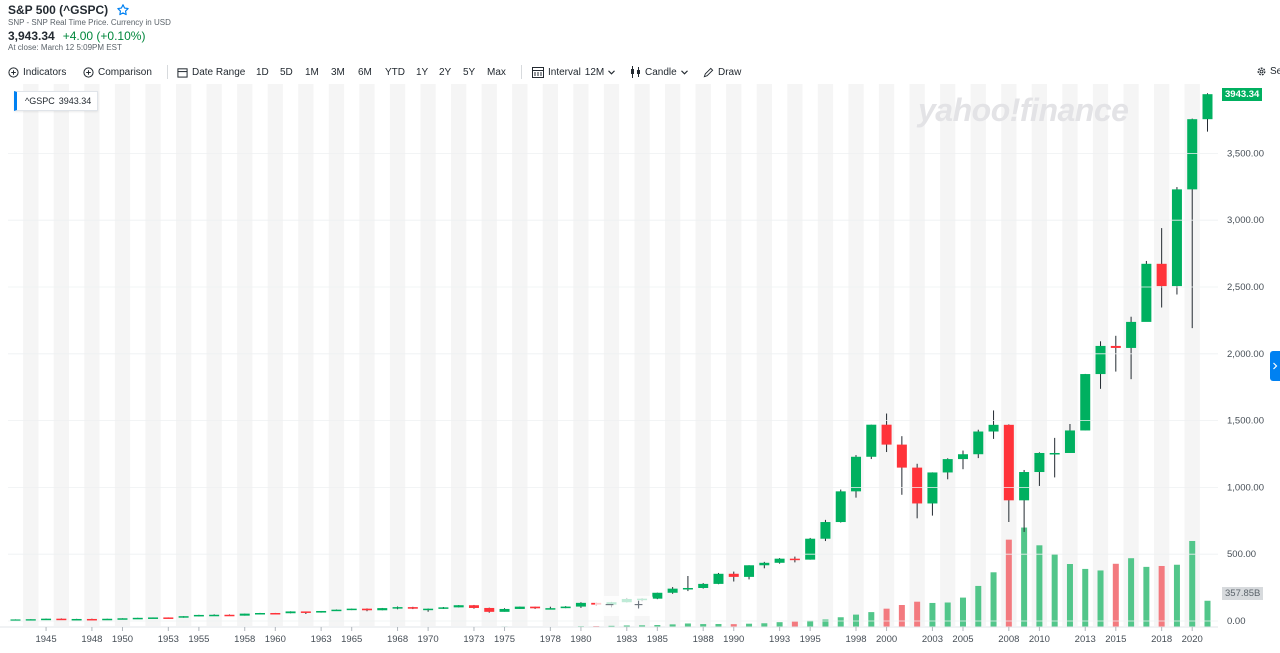 Image resolution: width=1280 pixels, height=653 pixels. What do you see at coordinates (638, 605) in the screenshot?
I see `zoom-in-button: +` at bounding box center [638, 605].